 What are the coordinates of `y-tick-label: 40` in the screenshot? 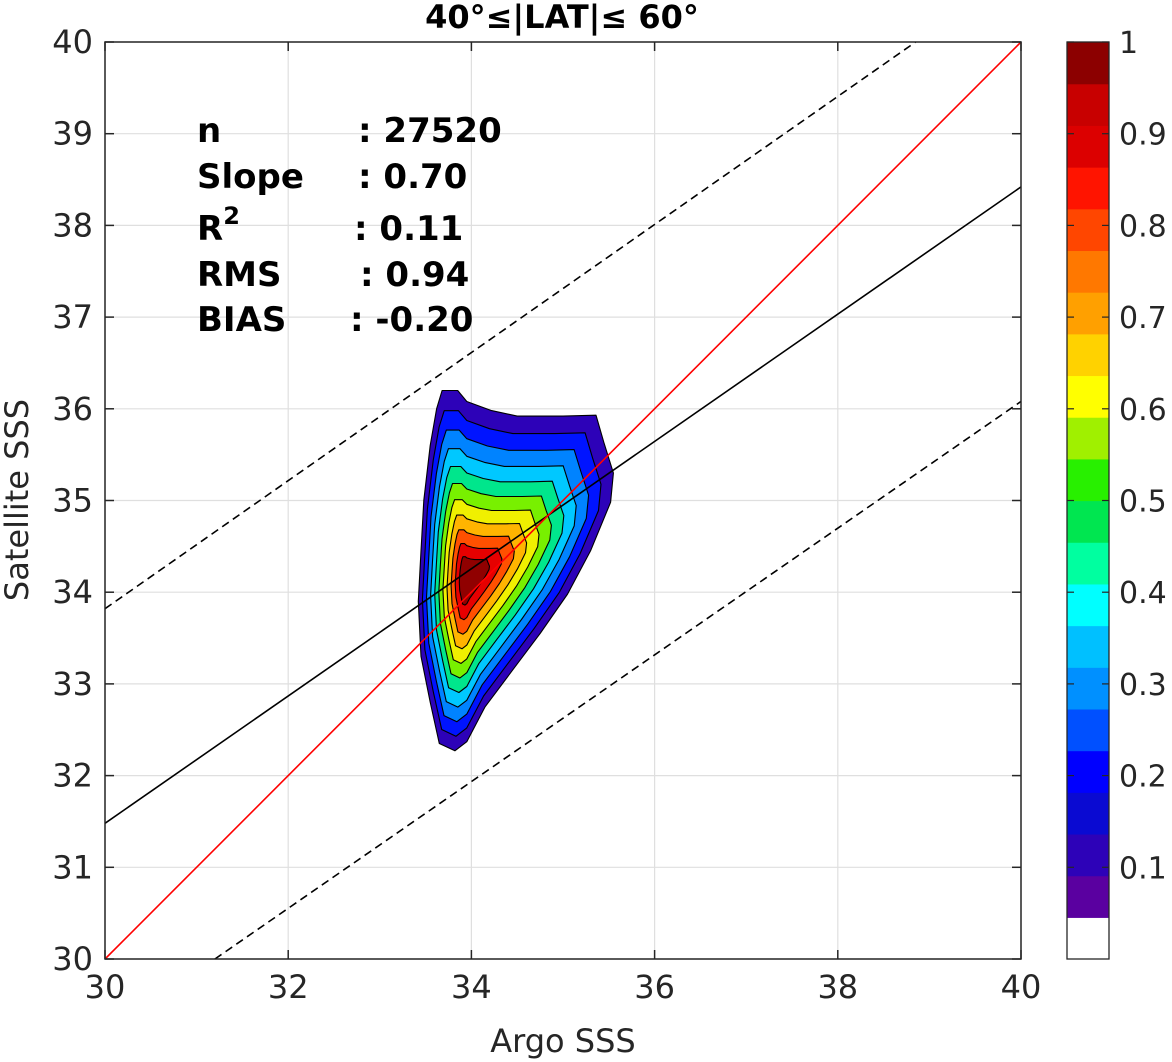 It's located at (72, 42).